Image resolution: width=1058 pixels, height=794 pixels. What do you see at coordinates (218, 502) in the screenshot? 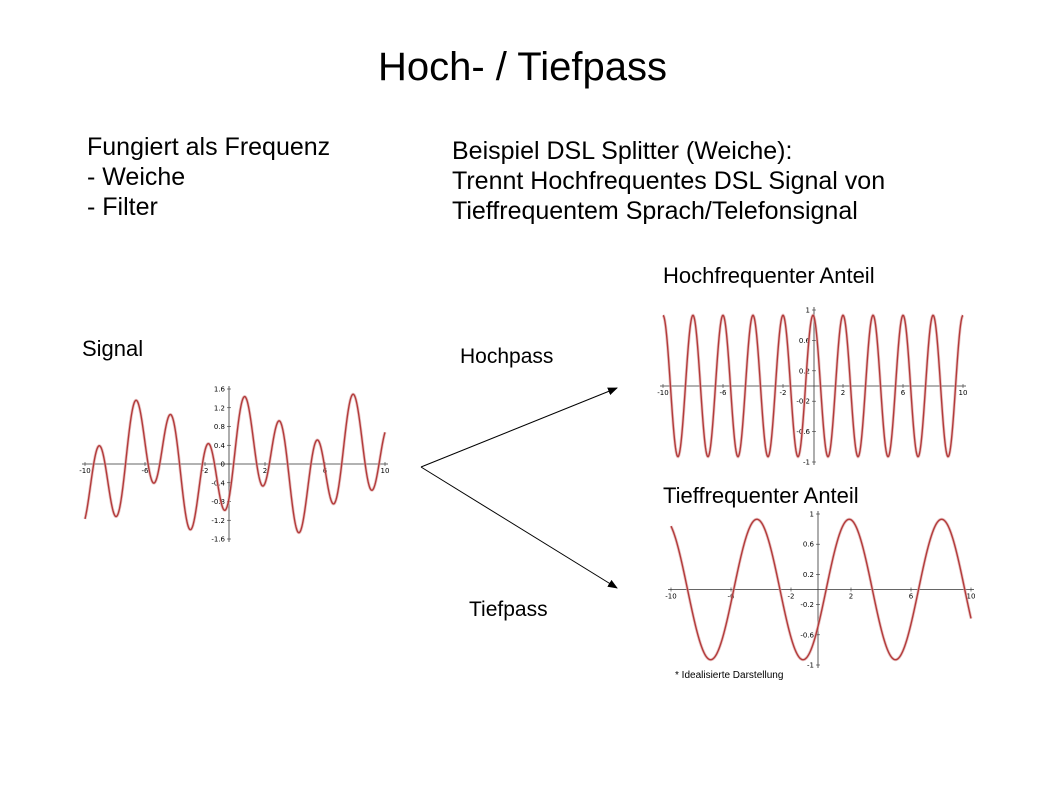
I see `signal-y-tick-label: -0.8` at bounding box center [218, 502].